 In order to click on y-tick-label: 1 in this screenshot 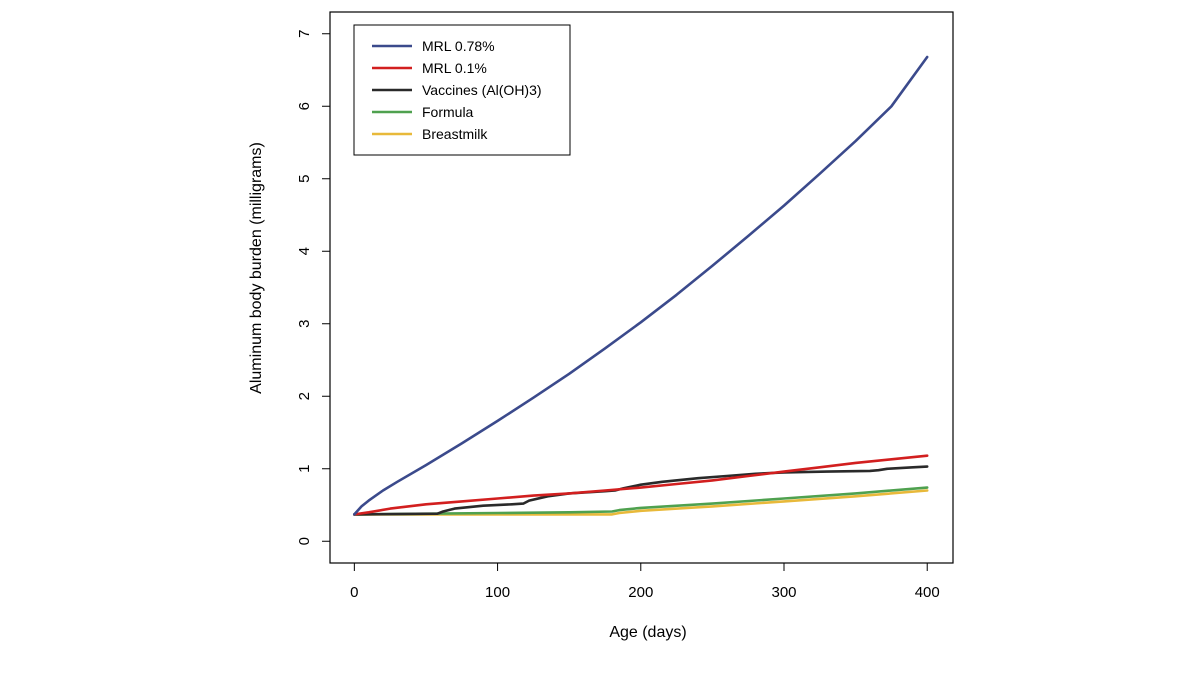, I will do `click(304, 469)`.